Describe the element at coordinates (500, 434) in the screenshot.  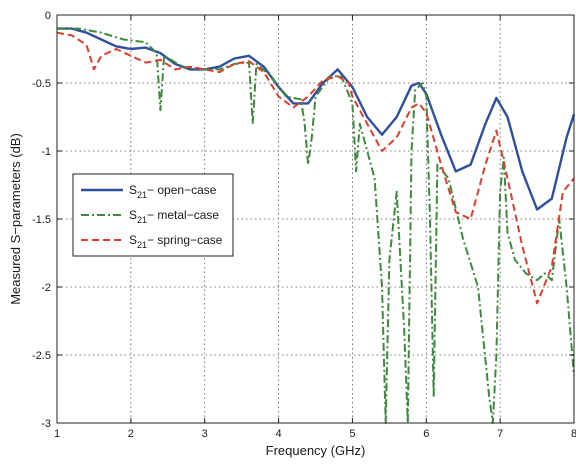
I see `x-tick-label: 7` at that location.